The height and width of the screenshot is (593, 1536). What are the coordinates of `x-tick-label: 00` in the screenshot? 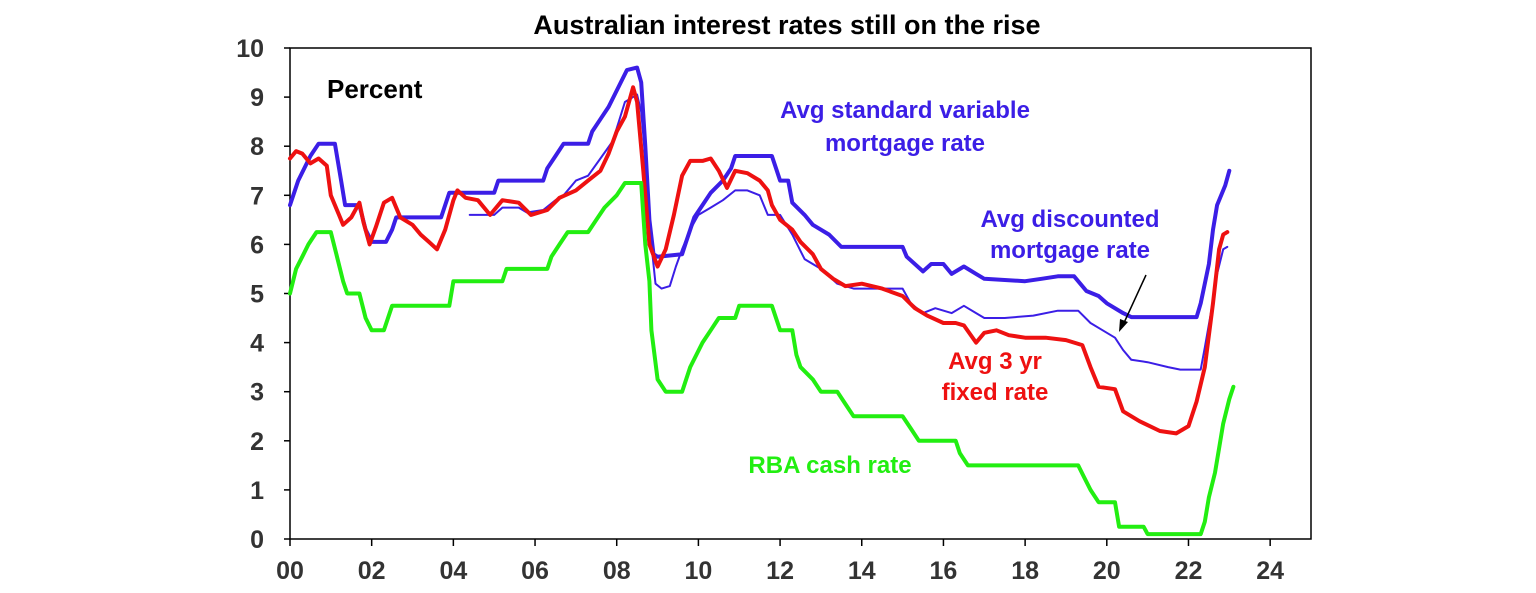 It's located at (290, 571).